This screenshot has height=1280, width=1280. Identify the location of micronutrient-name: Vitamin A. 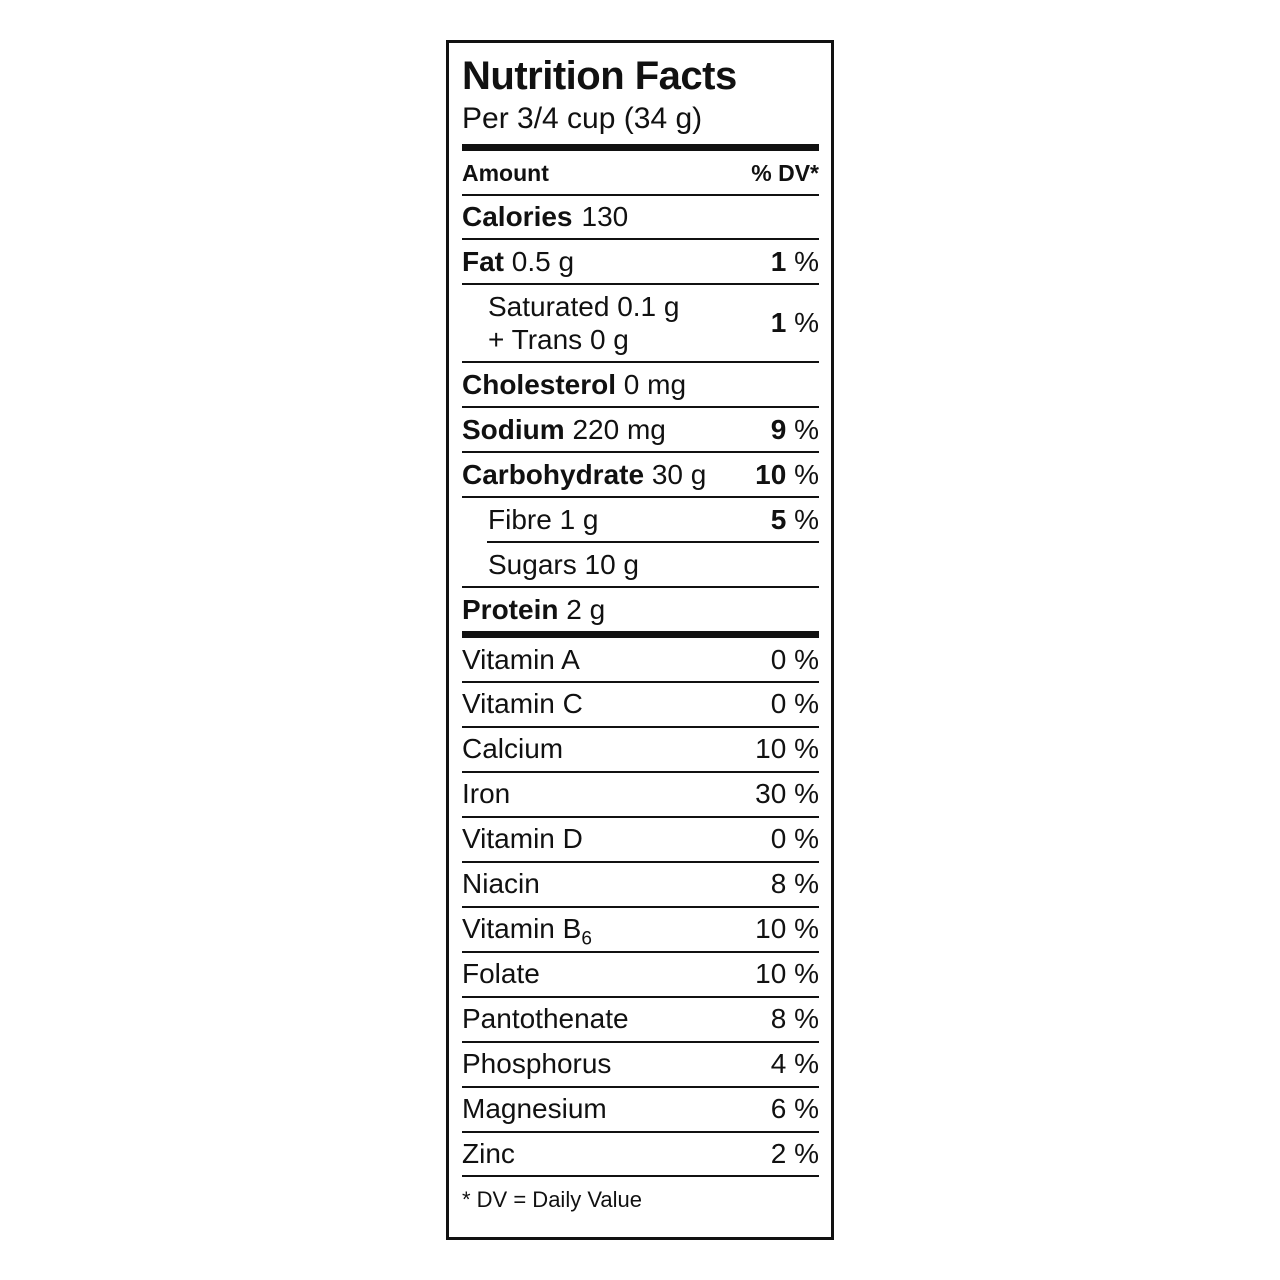
(521, 659).